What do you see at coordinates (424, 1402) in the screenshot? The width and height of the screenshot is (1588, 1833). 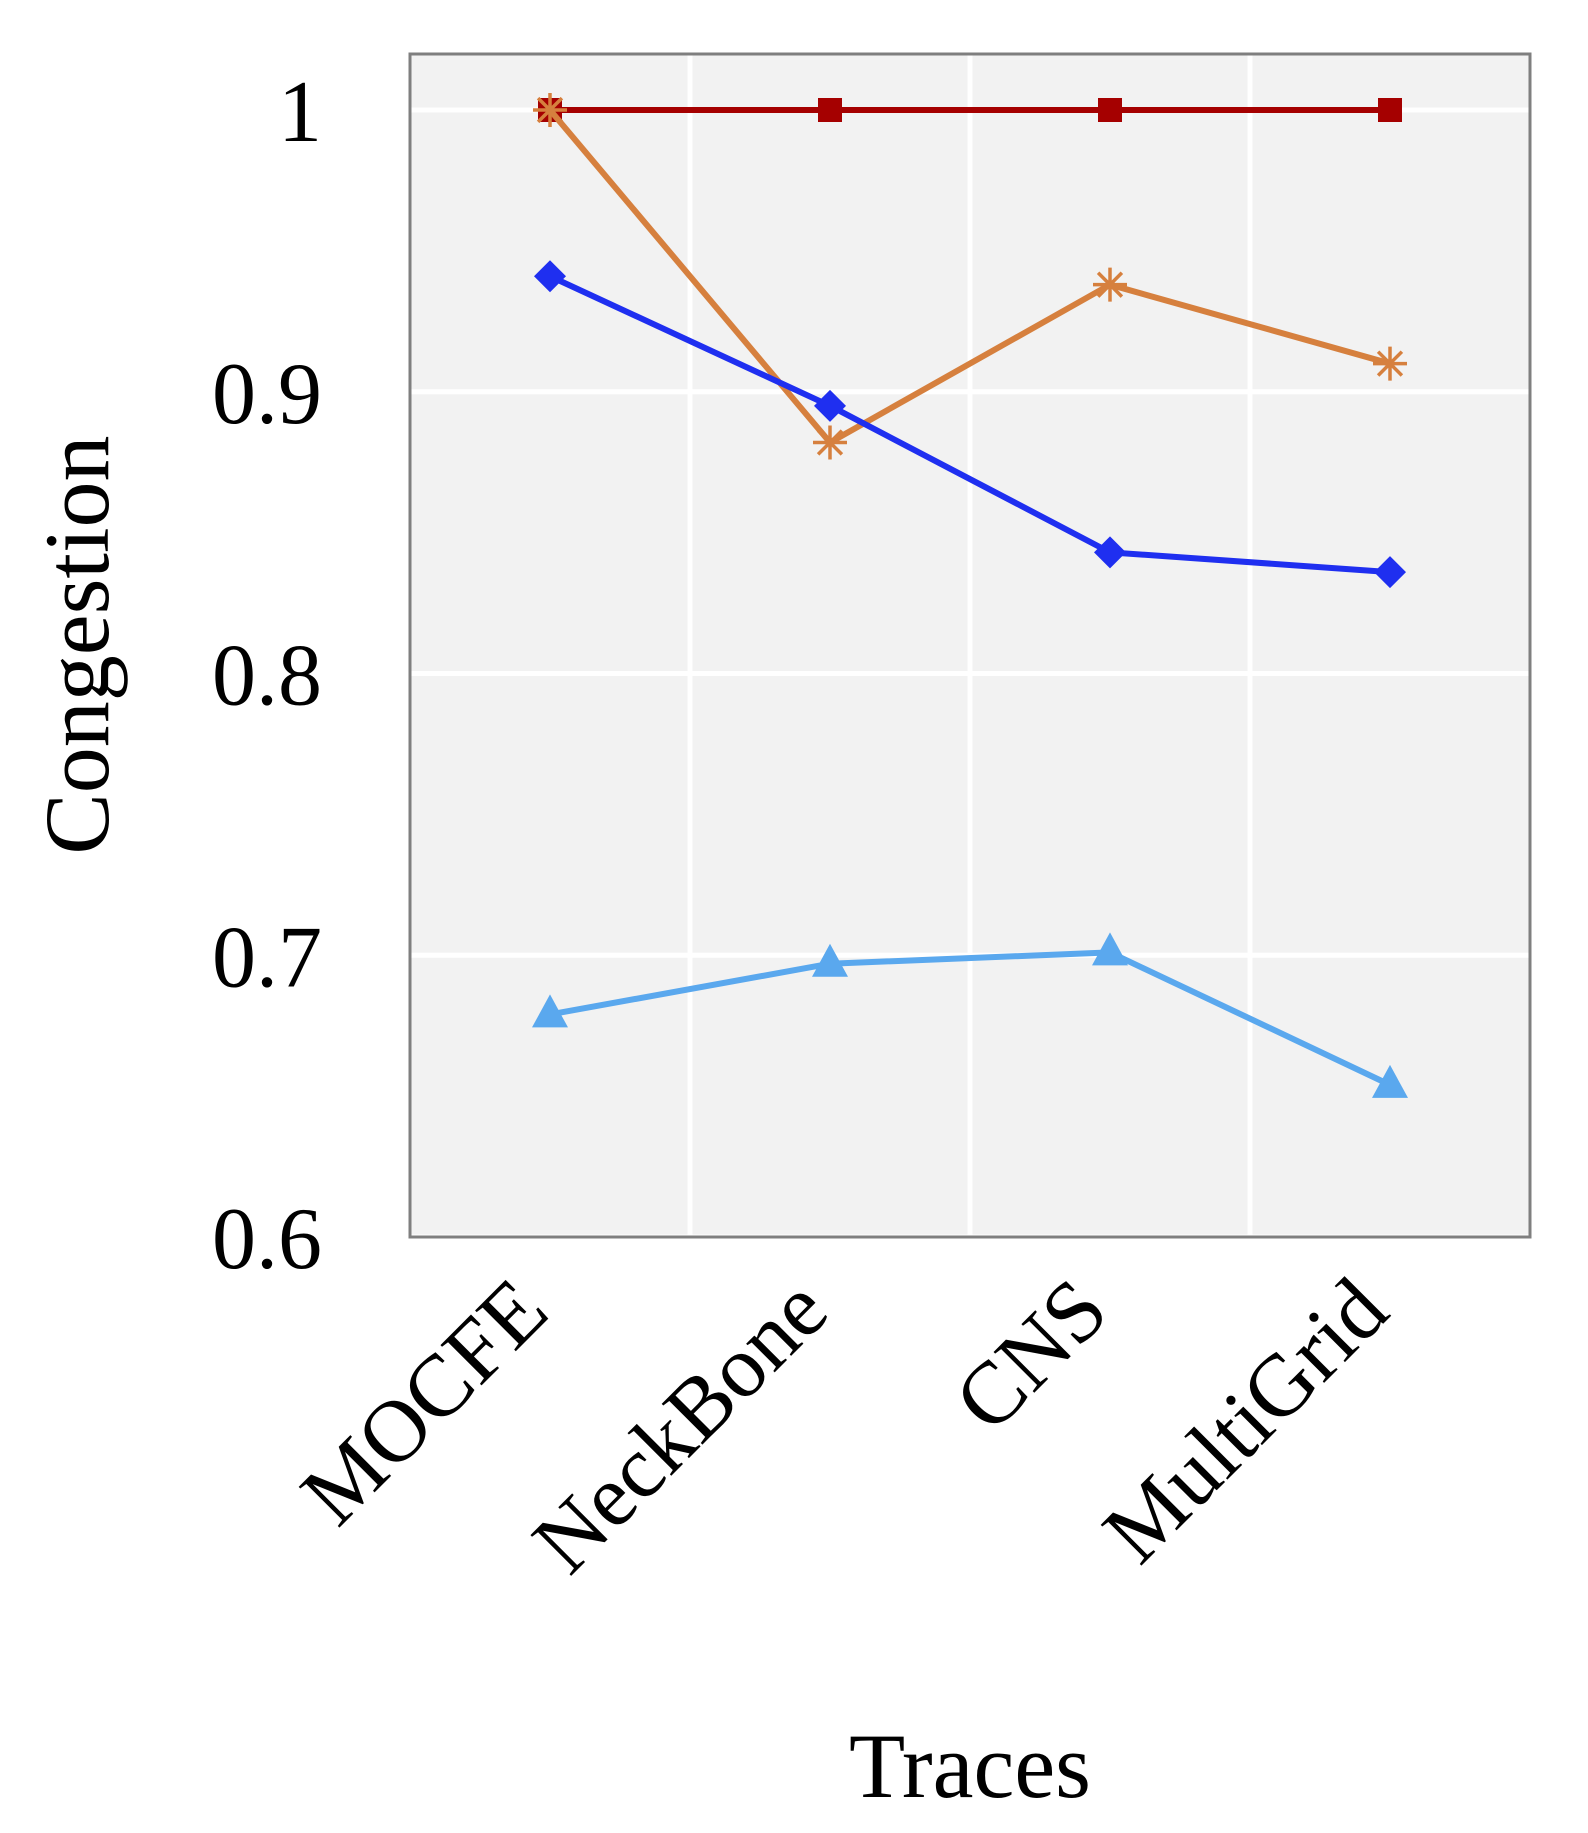 I see `x-tick-label: MOCFE` at bounding box center [424, 1402].